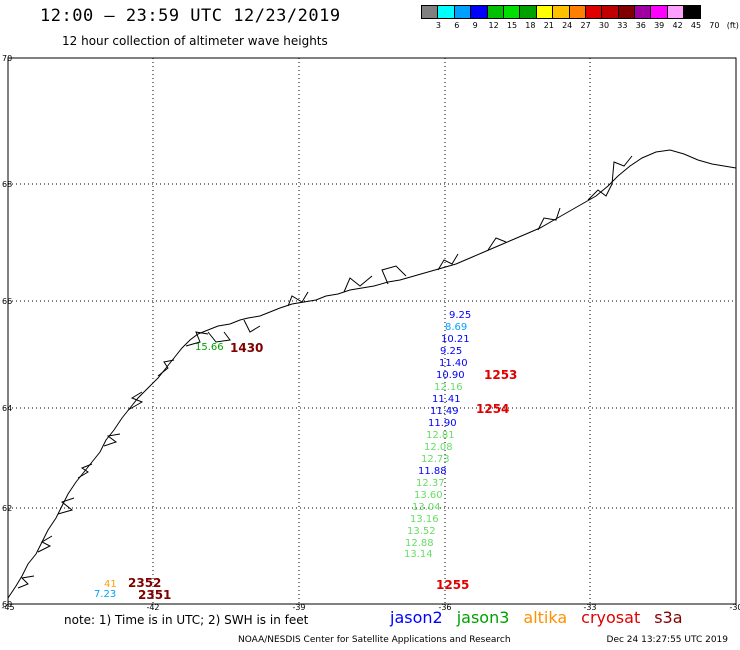 The width and height of the screenshot is (740, 650). What do you see at coordinates (492, 409) in the screenshot?
I see `observation-time: 1254` at bounding box center [492, 409].